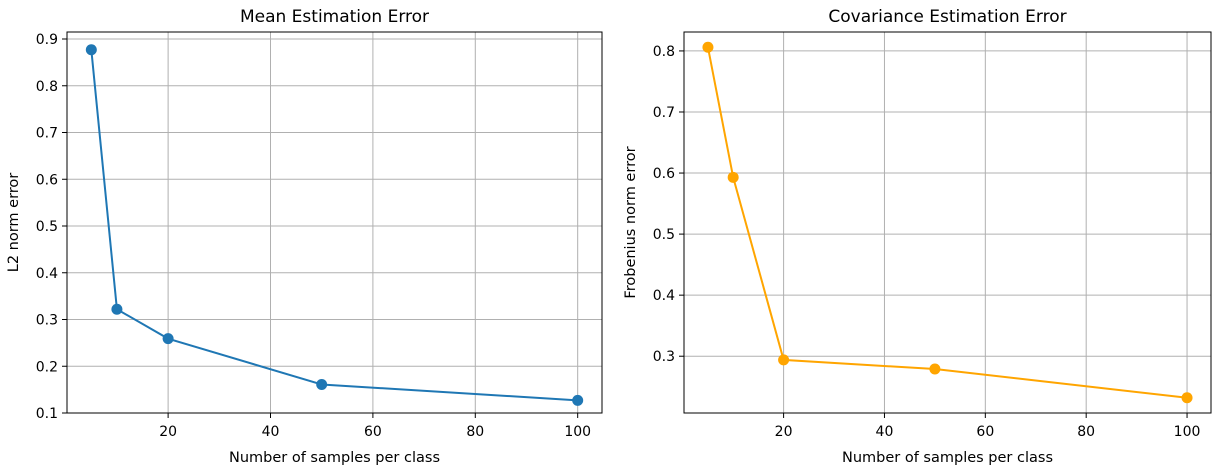  Describe the element at coordinates (664, 296) in the screenshot. I see `covariance-error-y-tick-label: 0.4` at that location.